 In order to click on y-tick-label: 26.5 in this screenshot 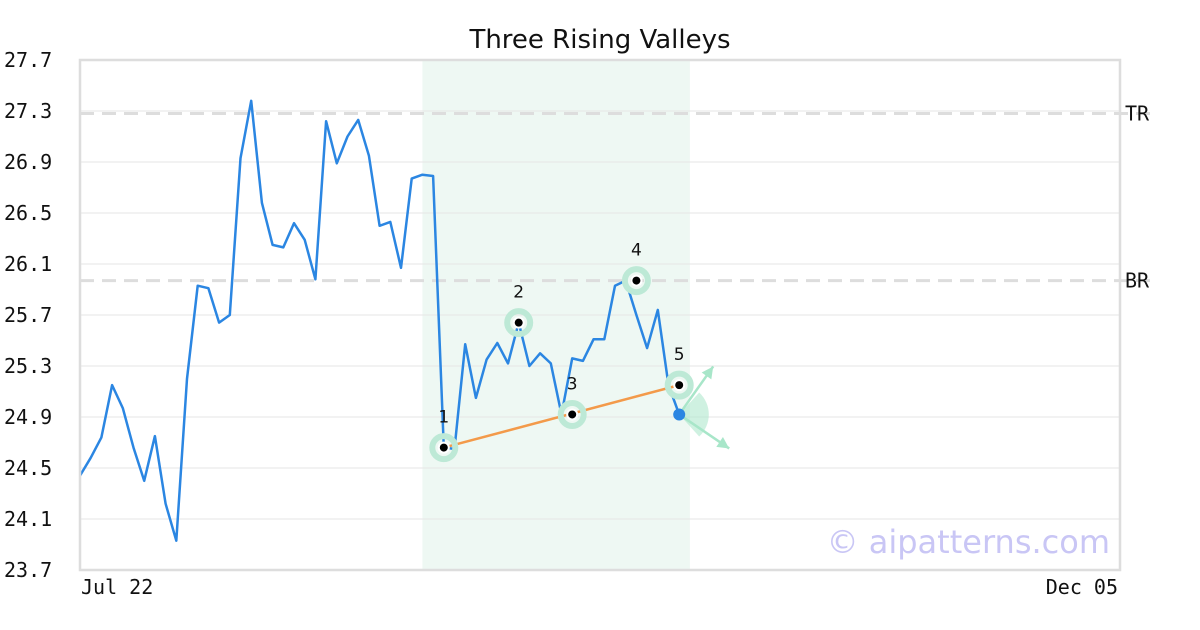, I will do `click(28, 213)`.